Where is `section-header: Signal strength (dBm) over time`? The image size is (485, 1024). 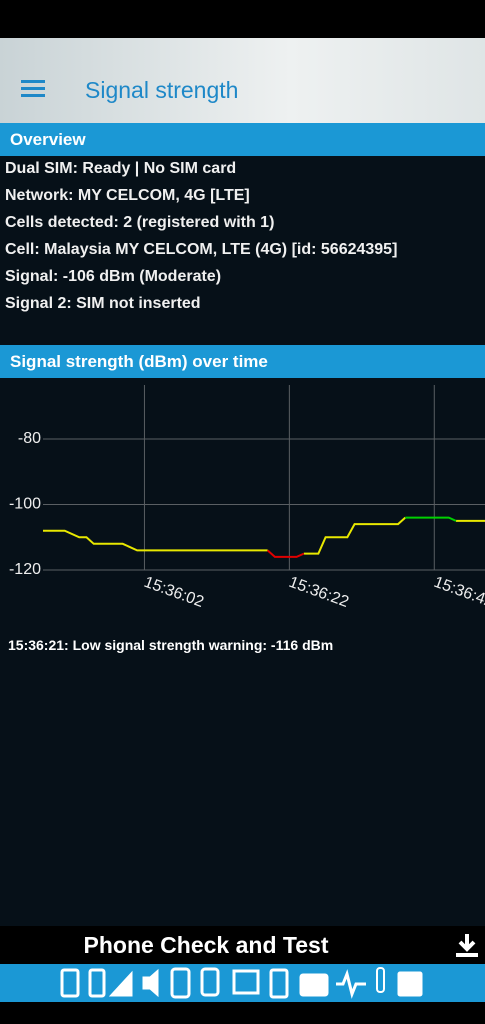
section-header: Signal strength (dBm) over time is located at coordinates (242, 361).